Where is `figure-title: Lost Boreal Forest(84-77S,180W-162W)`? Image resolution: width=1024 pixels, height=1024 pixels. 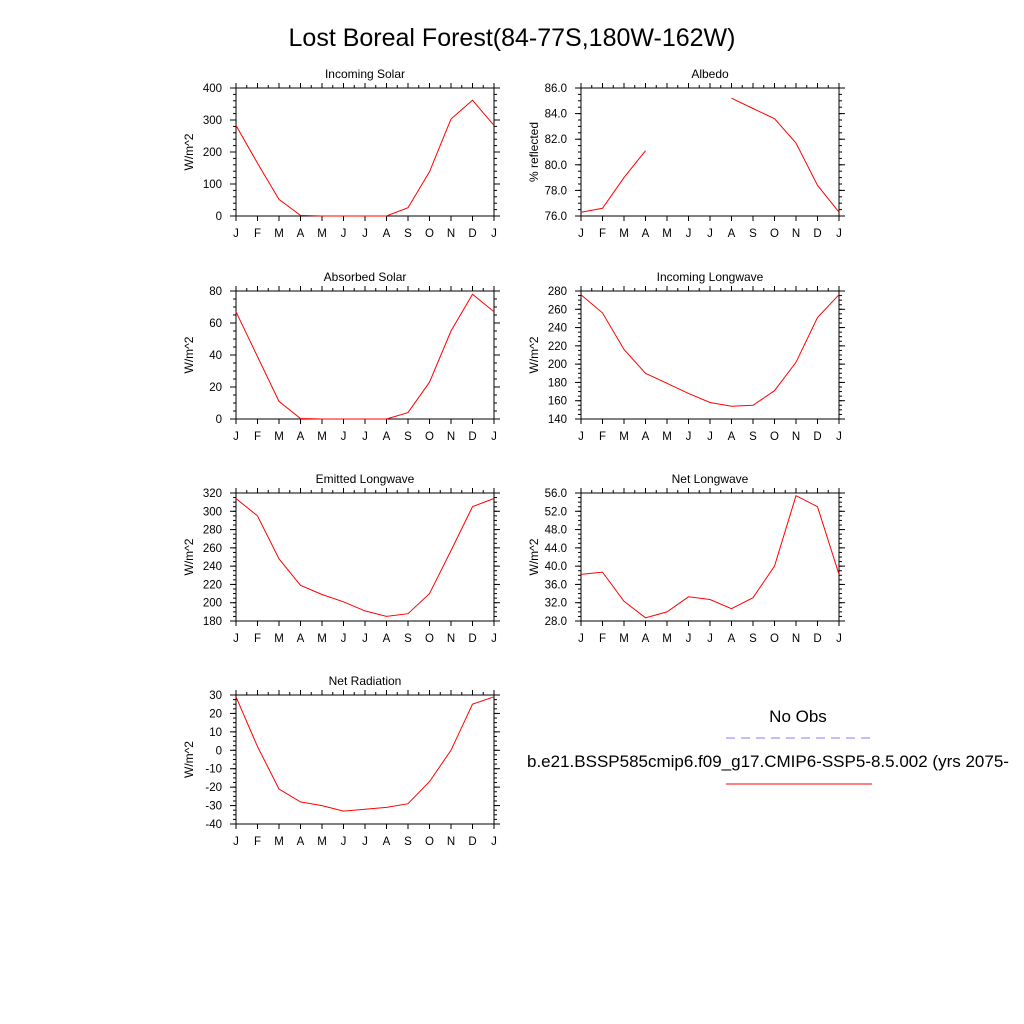 figure-title: Lost Boreal Forest(84-77S,180W-162W) is located at coordinates (512, 38).